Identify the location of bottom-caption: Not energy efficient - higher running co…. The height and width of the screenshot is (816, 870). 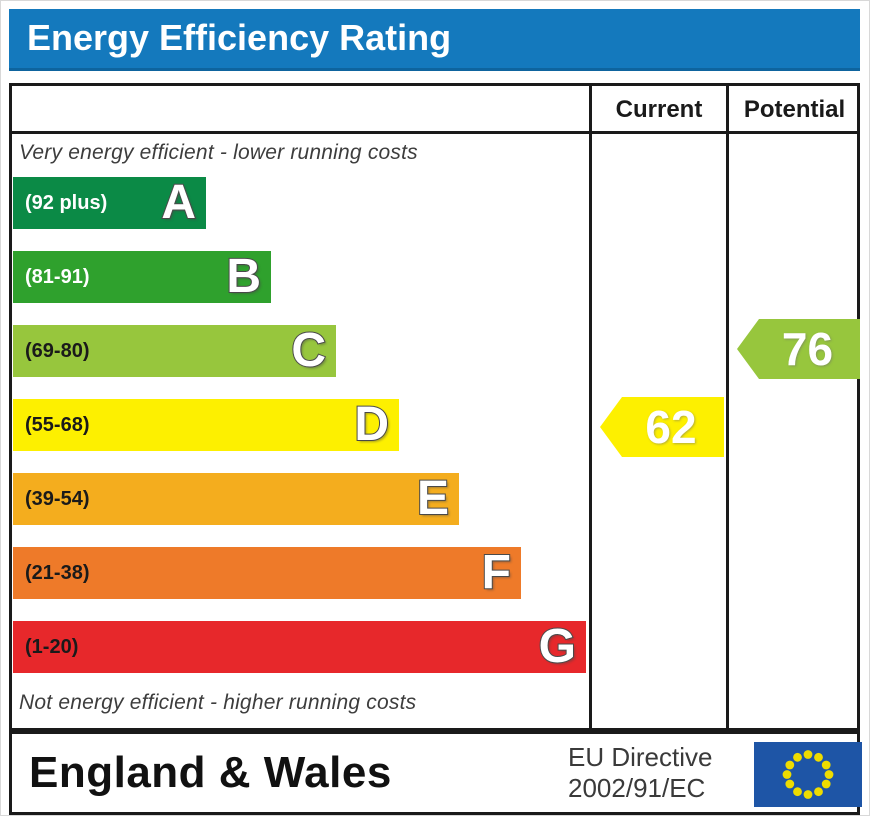
(218, 702).